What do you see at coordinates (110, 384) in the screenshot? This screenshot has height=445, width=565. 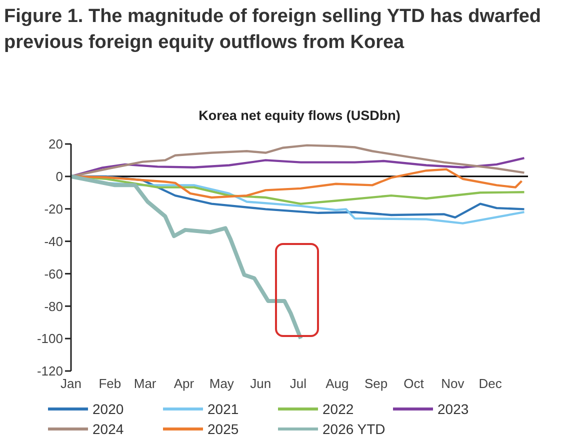 I see `x-tick-label: Feb` at bounding box center [110, 384].